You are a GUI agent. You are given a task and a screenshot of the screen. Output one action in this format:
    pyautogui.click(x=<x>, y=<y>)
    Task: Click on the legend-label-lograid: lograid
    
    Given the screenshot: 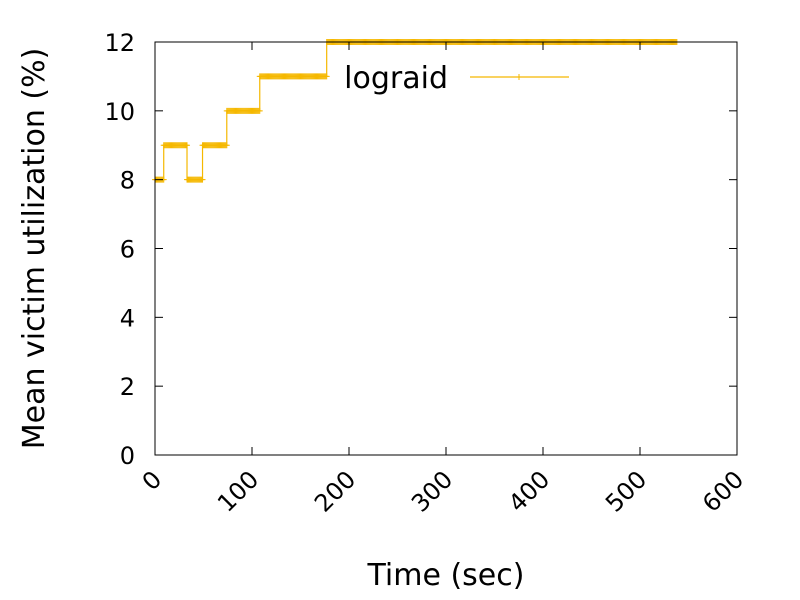 What is the action you would take?
    pyautogui.click(x=396, y=78)
    